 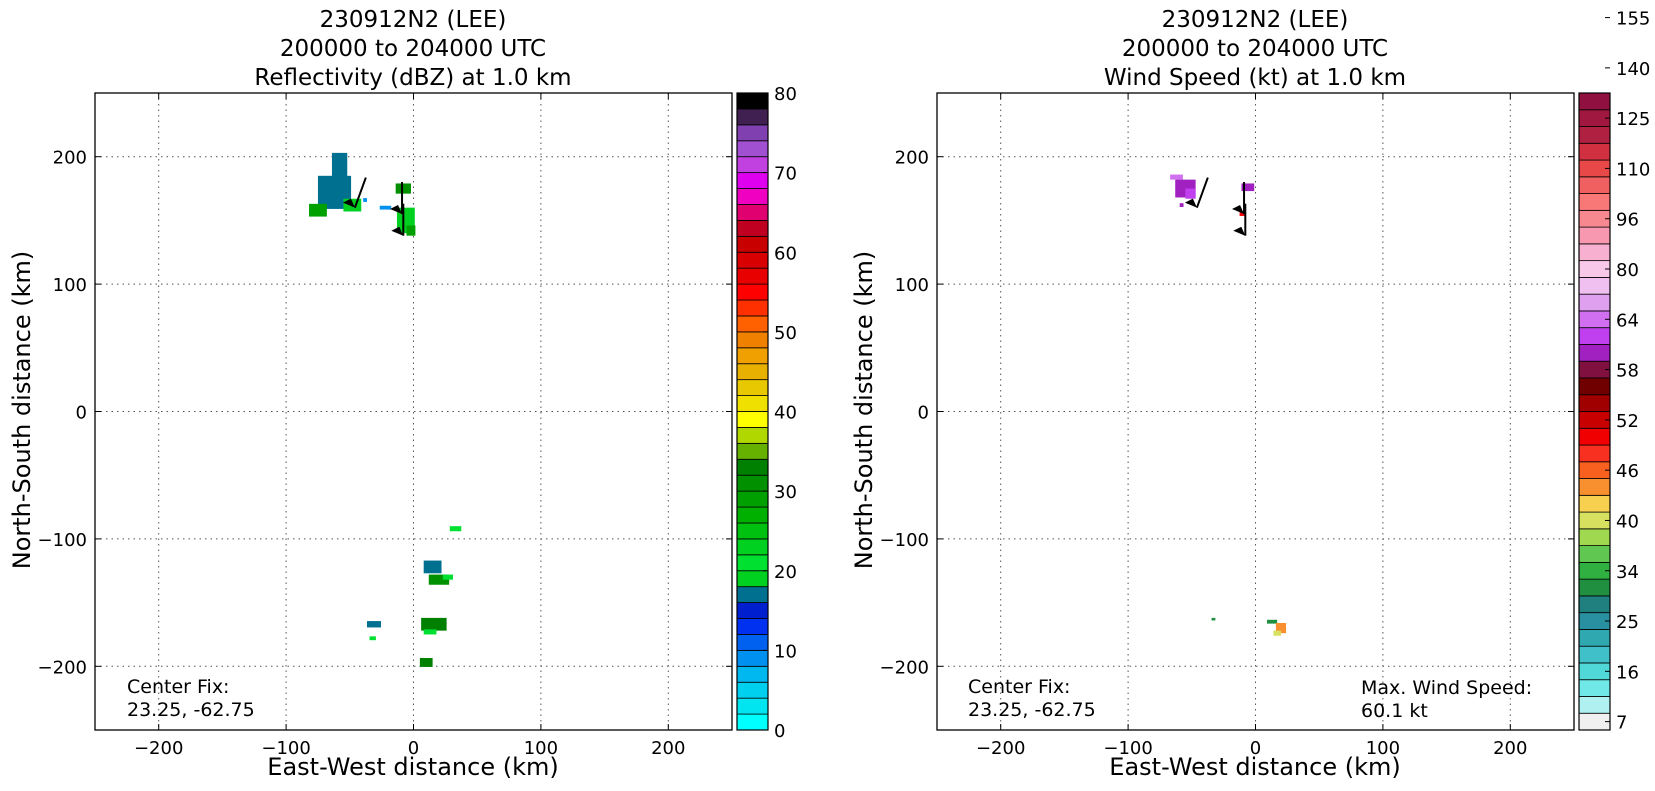 I want to click on wind-y-tick-label: 200, so click(x=912, y=158).